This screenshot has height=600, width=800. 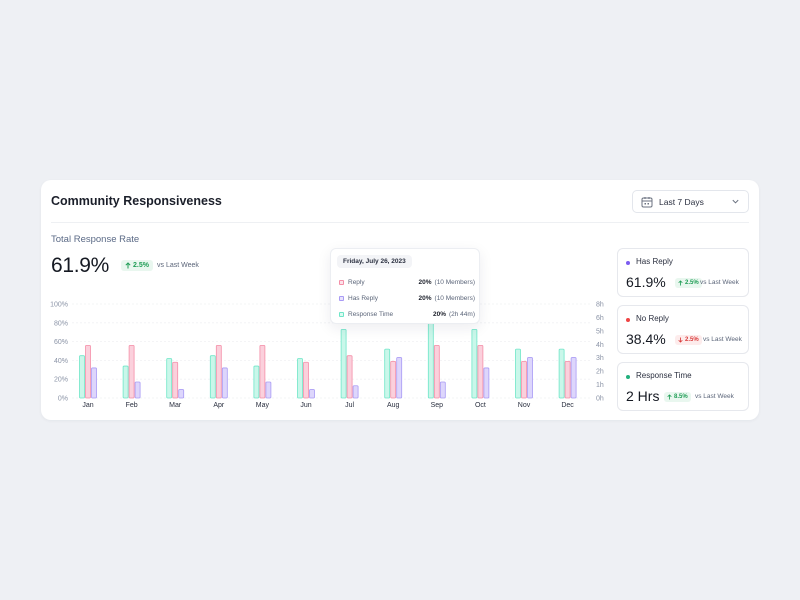 What do you see at coordinates (688, 340) in the screenshot?
I see `stat-change-badge: 2.5%` at bounding box center [688, 340].